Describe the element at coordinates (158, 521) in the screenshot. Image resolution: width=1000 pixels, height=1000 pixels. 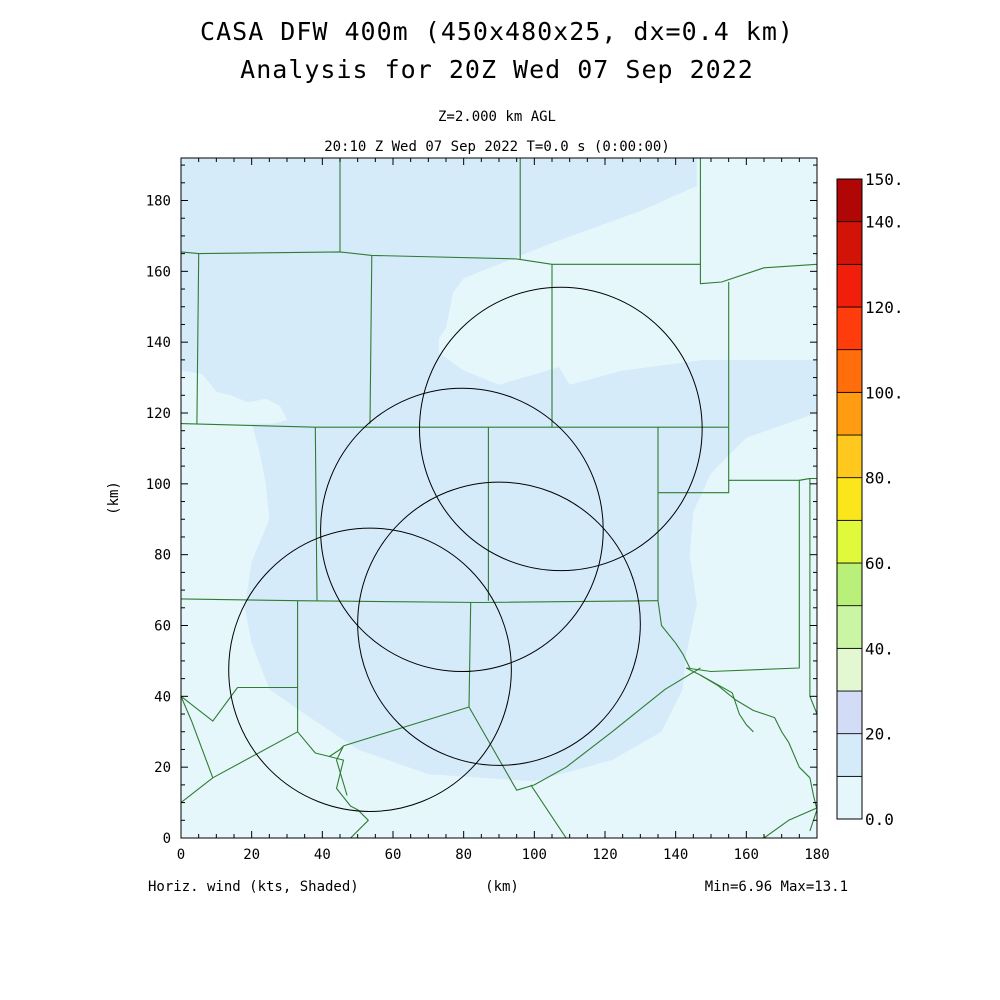
I see `y-tick-labels: 0 20 40 60 80 100 120 140 160 180` at that location.